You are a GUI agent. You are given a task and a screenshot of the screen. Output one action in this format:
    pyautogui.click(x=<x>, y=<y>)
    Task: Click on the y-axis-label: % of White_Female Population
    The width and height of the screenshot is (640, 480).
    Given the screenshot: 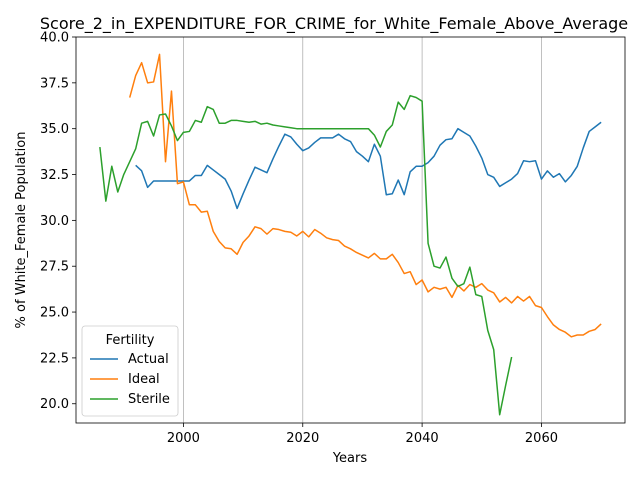 What is the action you would take?
    pyautogui.click(x=21, y=230)
    